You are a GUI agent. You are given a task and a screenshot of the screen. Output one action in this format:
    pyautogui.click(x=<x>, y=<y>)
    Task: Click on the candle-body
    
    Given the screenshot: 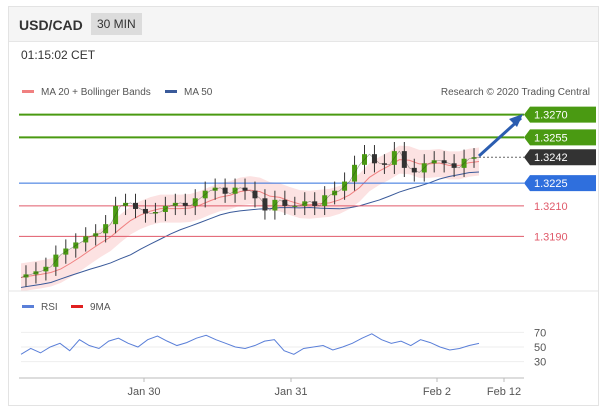 What is the action you would take?
    pyautogui.click(x=295, y=206)
    